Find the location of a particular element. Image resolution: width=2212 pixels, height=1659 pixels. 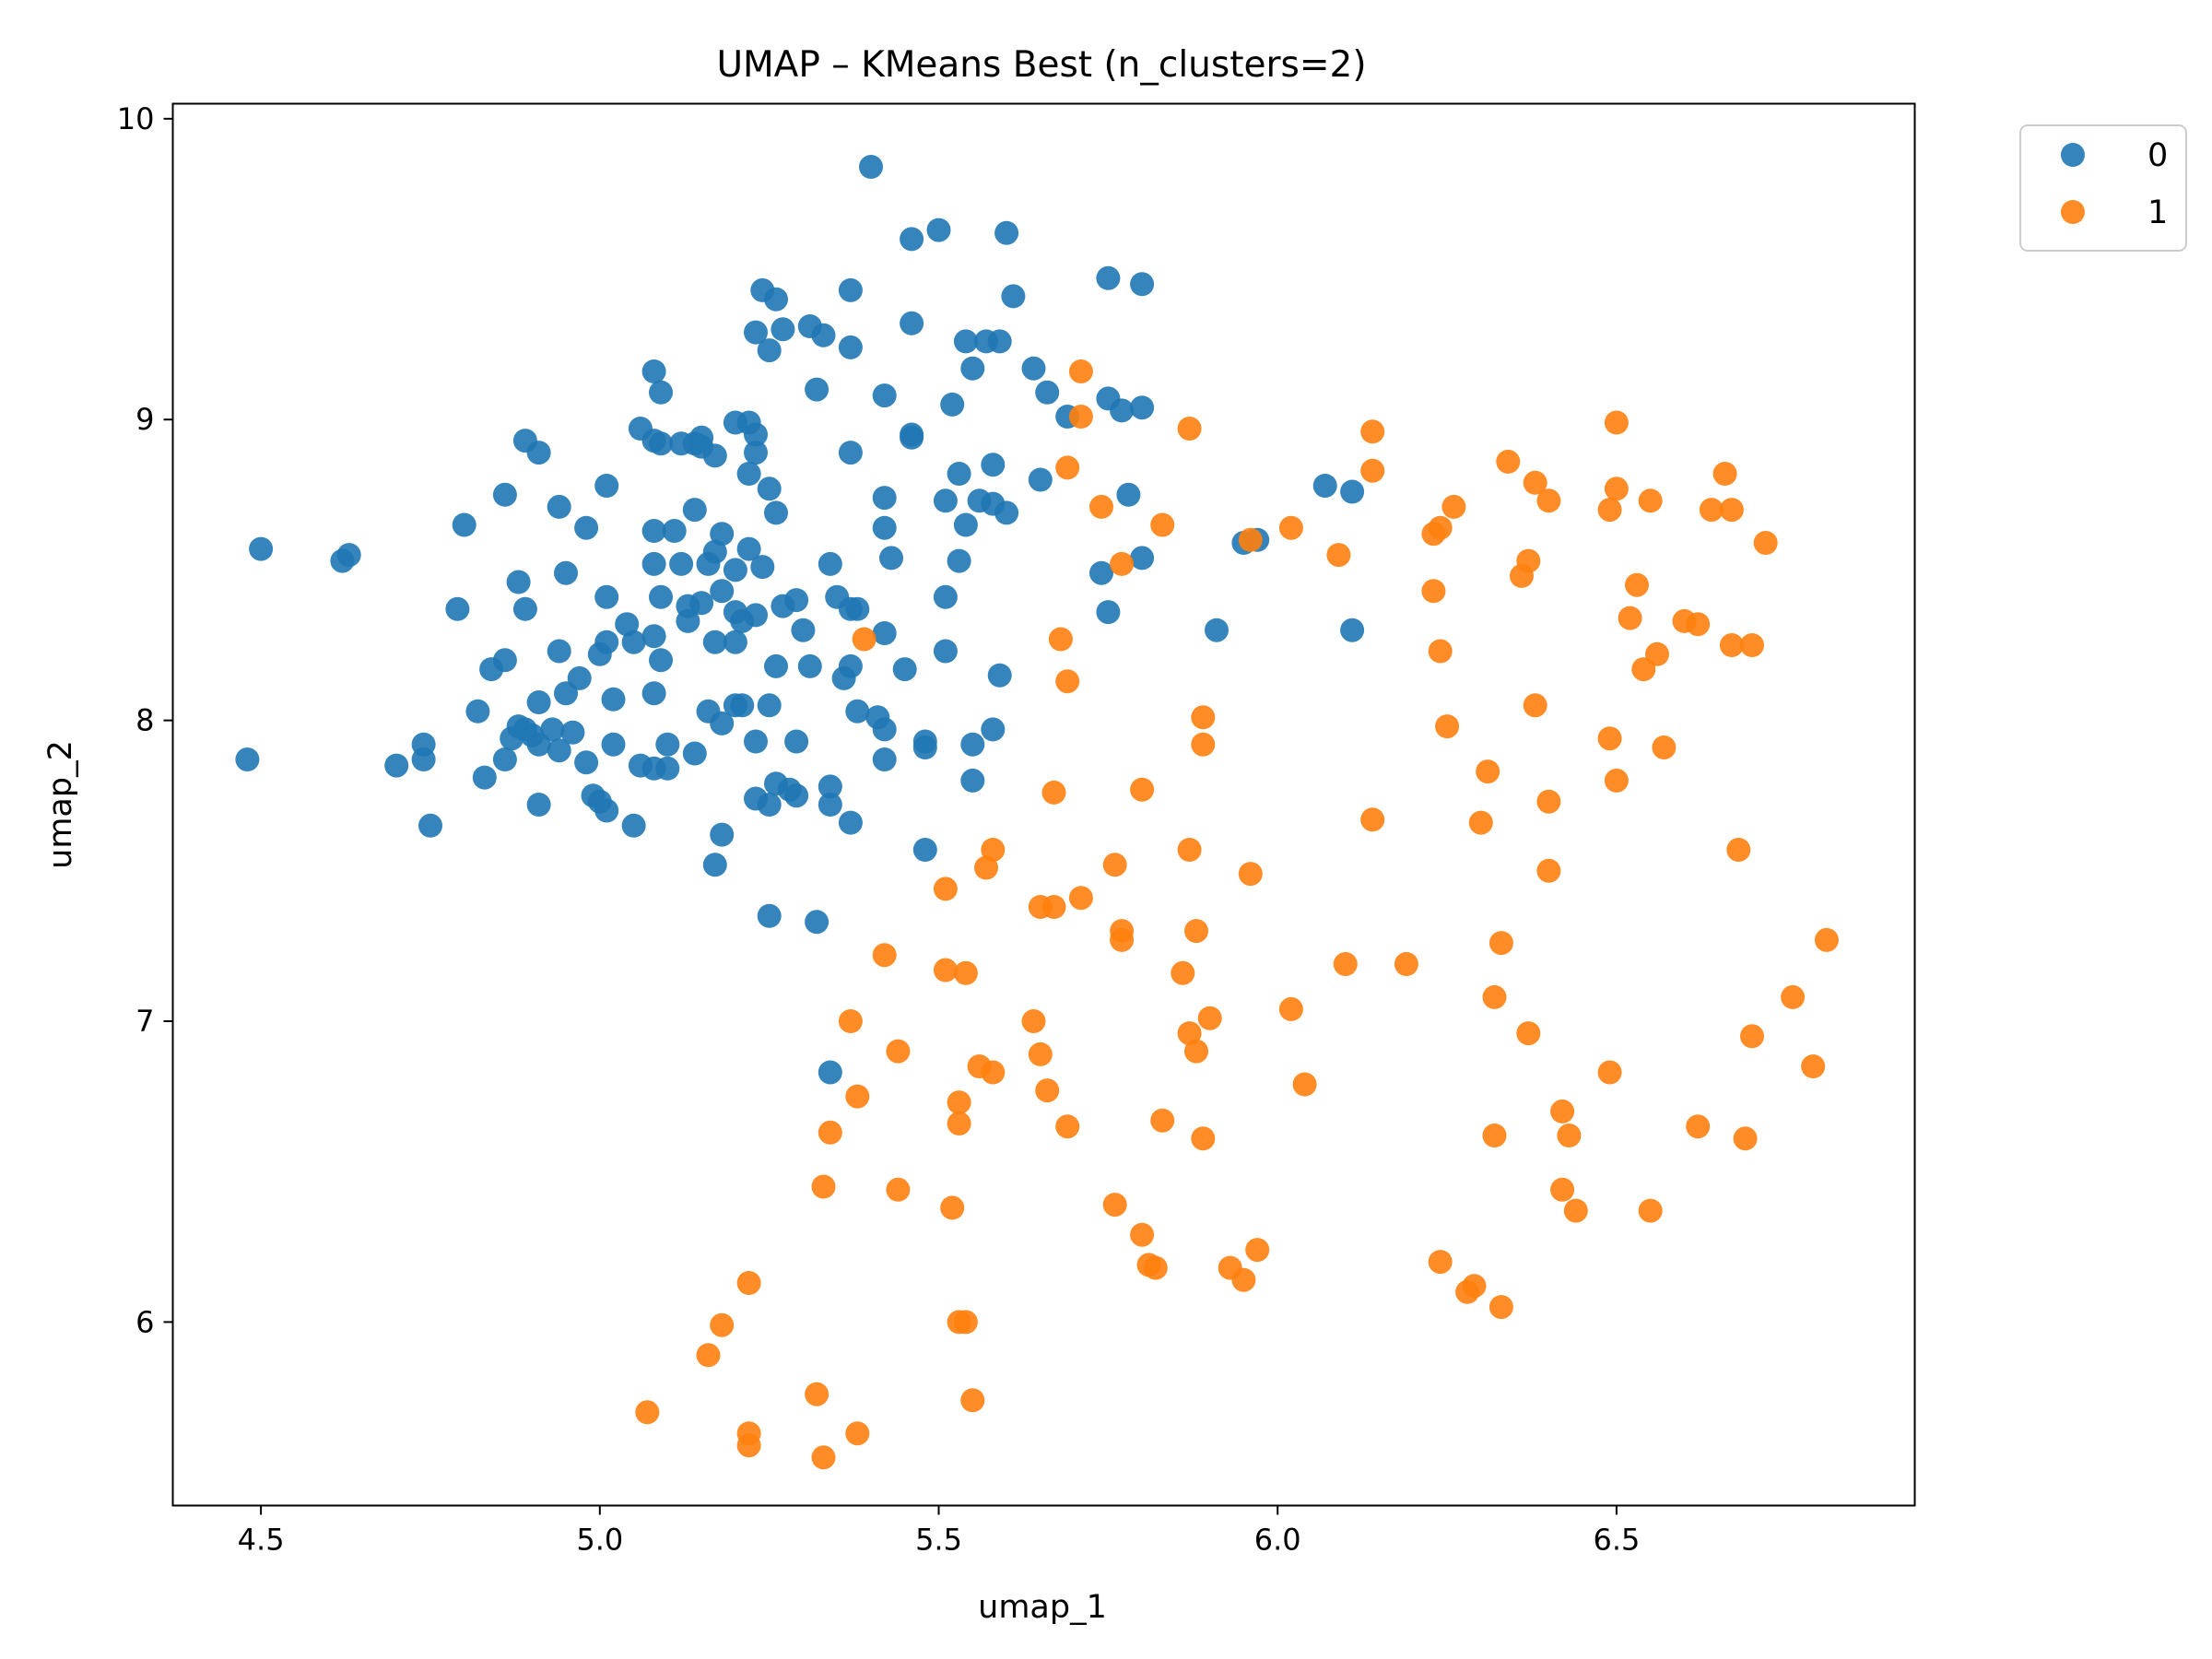

legend-label-series-0: 0 is located at coordinates (2157, 155).